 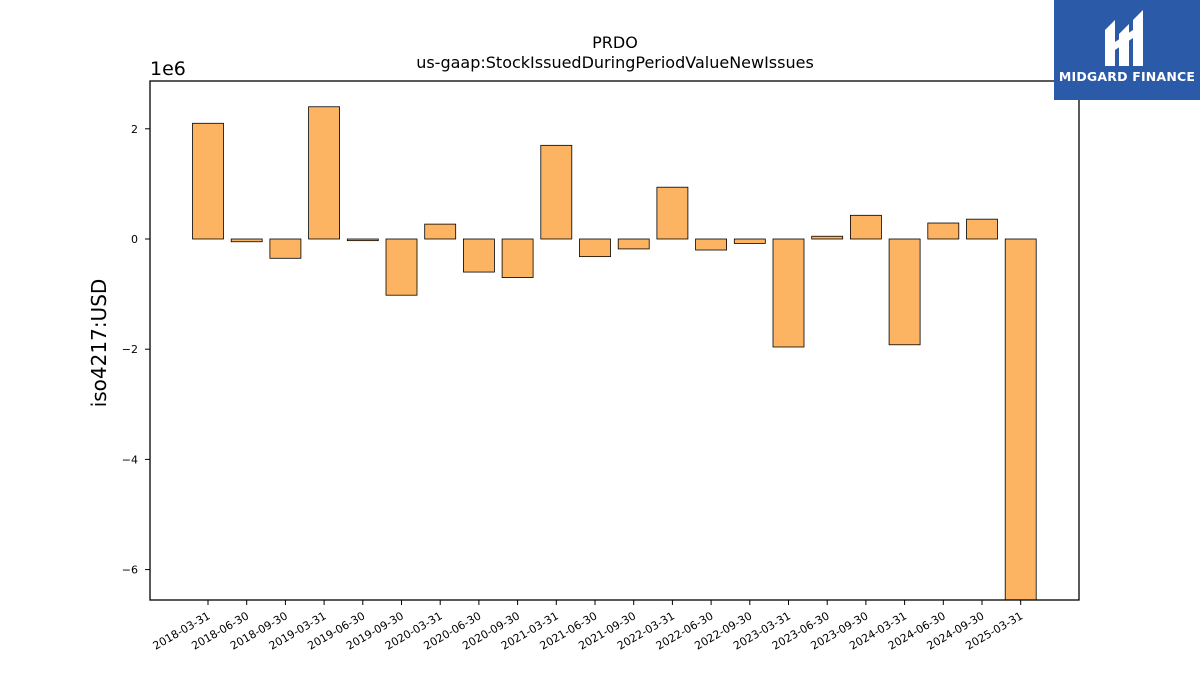 What do you see at coordinates (1124, 38) in the screenshot?
I see `midgard-logo-icon` at bounding box center [1124, 38].